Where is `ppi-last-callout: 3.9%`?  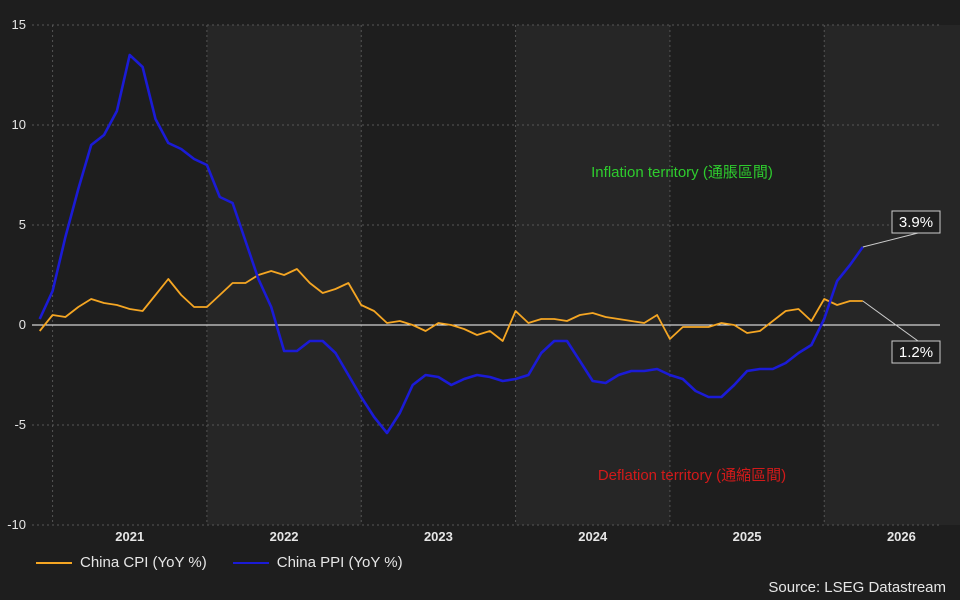 ppi-last-callout: 3.9% is located at coordinates (901, 229).